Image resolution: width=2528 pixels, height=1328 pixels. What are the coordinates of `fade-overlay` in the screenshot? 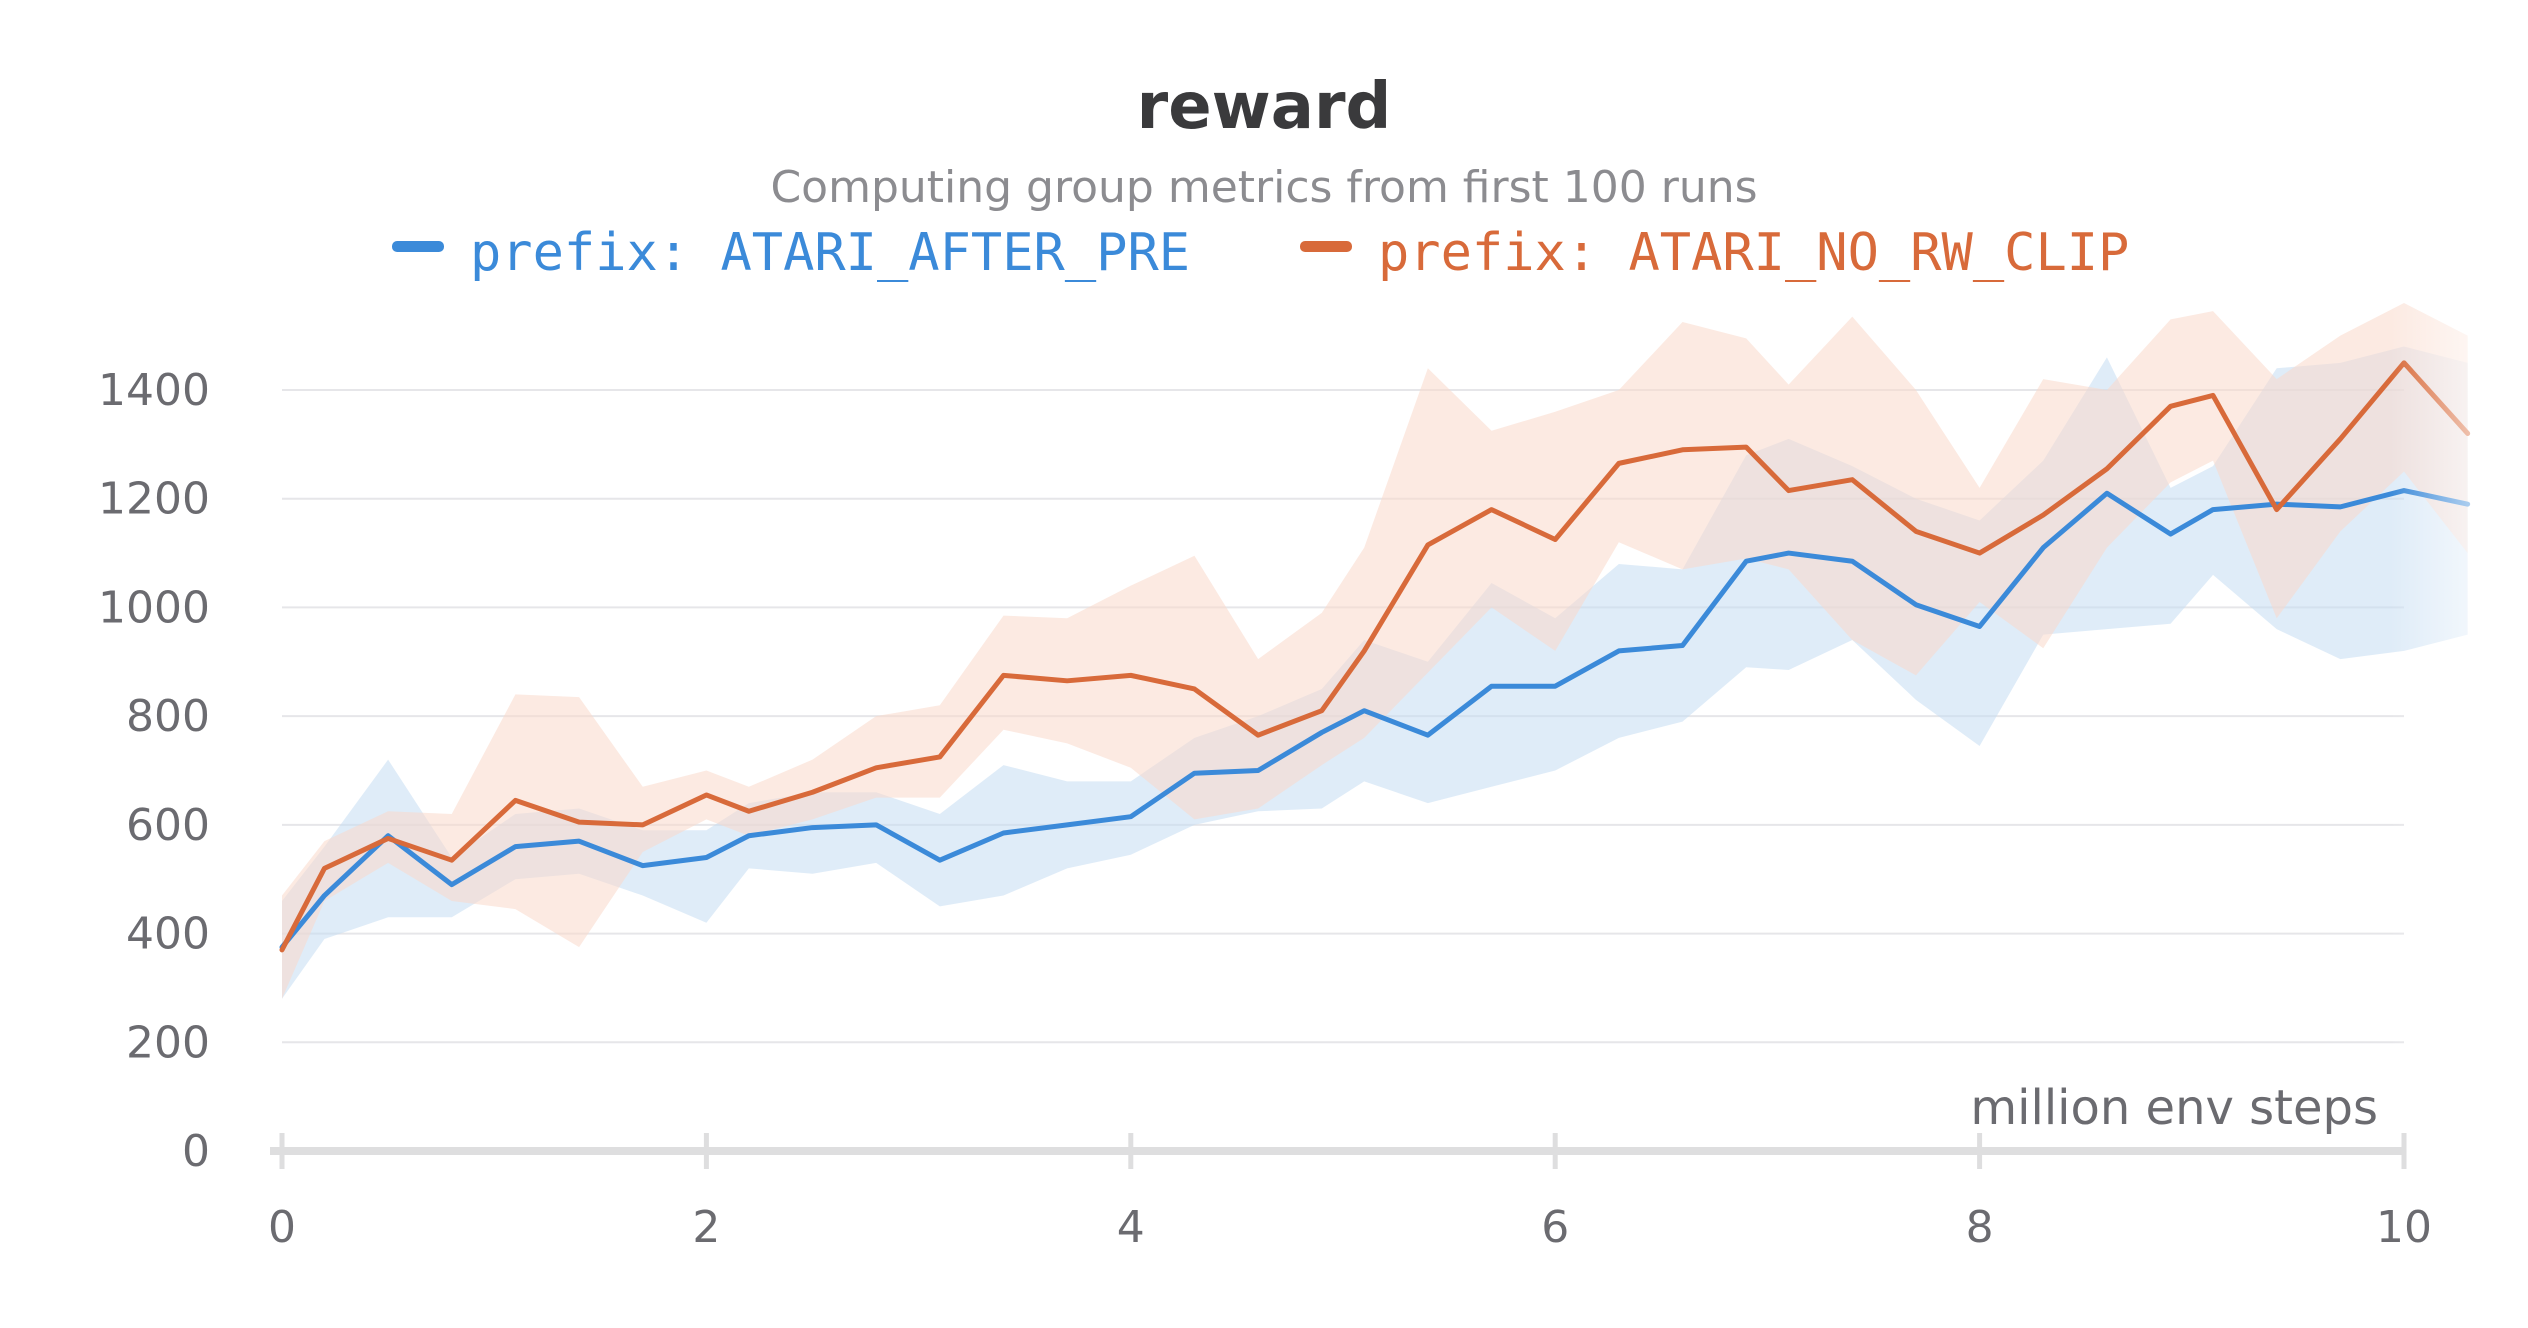 It's located at (2459, 705).